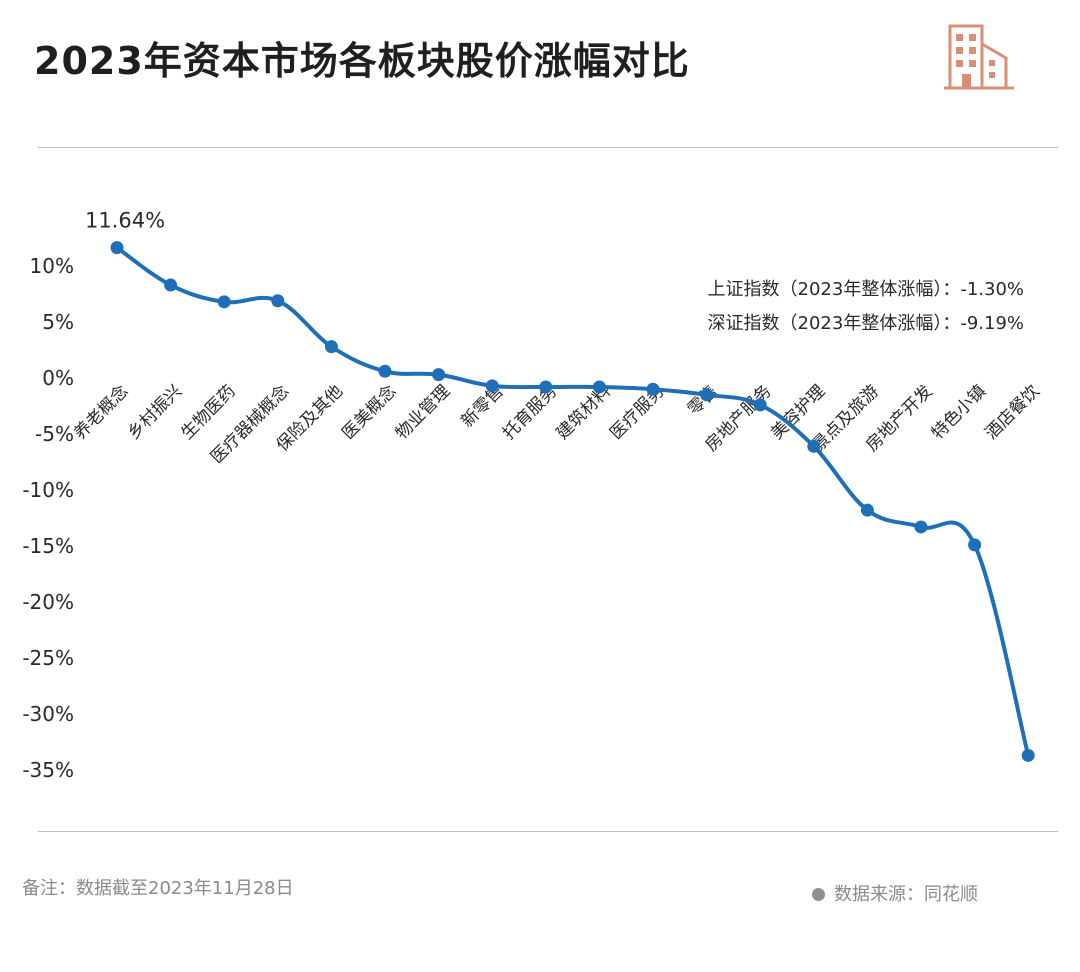 This screenshot has height=972, width=1080. What do you see at coordinates (423, 412) in the screenshot?
I see `x-category-label: 物业管理` at bounding box center [423, 412].